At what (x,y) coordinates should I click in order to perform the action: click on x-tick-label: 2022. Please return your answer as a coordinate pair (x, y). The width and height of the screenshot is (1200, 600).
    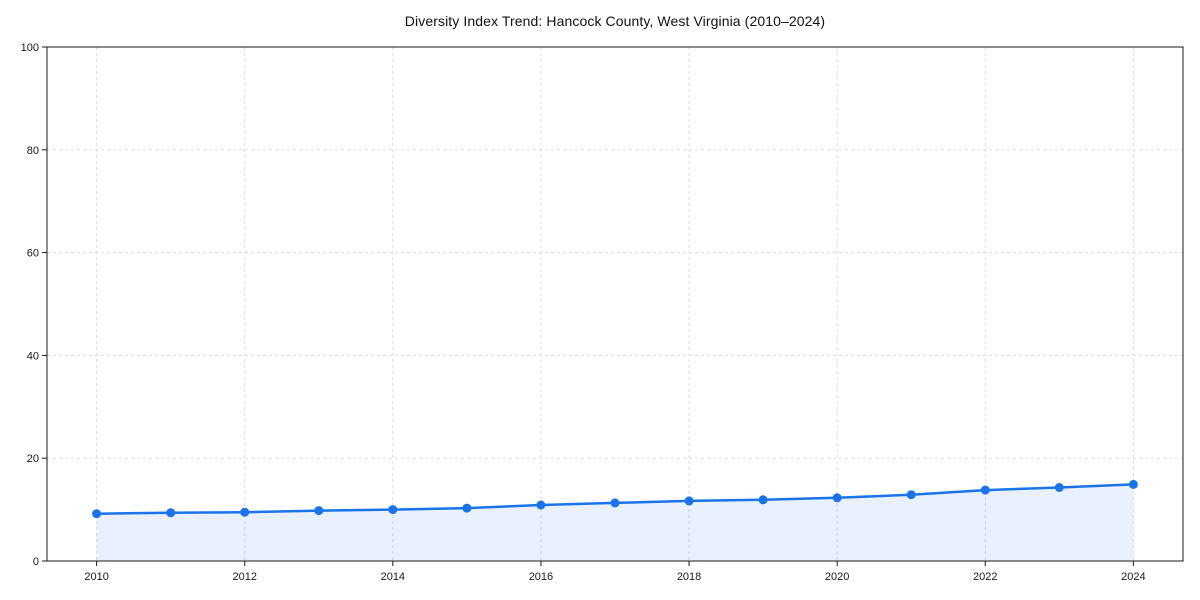
    Looking at the image, I should click on (985, 577).